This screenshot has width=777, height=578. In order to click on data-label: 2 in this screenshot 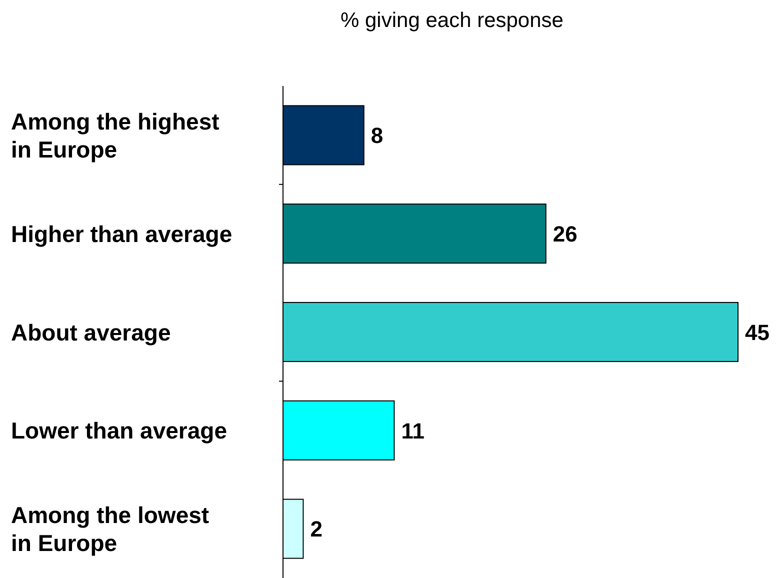, I will do `click(316, 529)`.